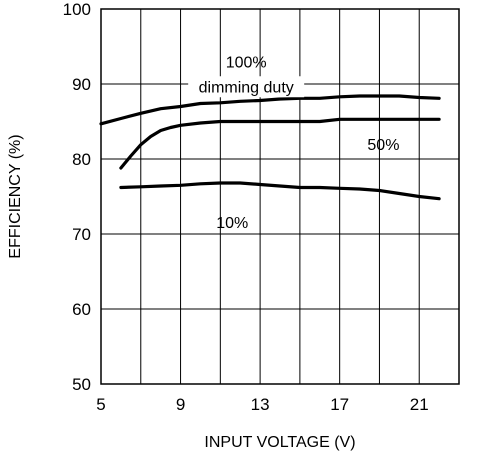 The image size is (477, 461). I want to click on x-tick-label: 13, so click(260, 404).